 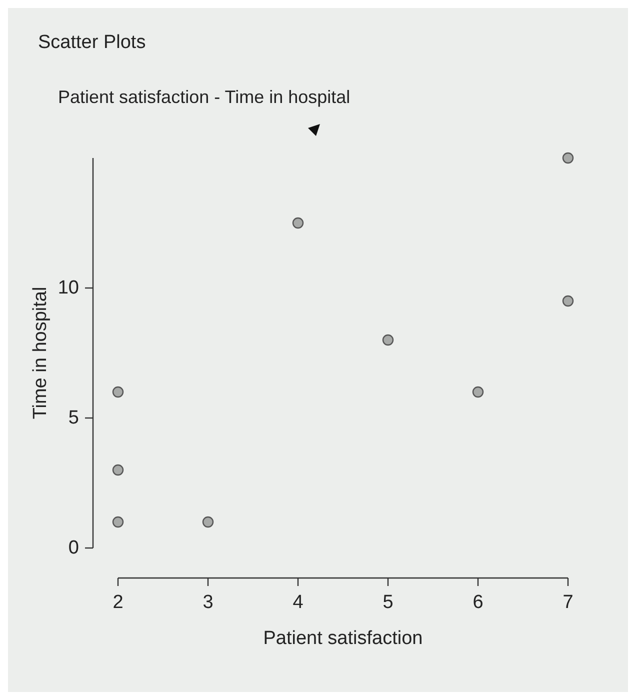 What do you see at coordinates (73, 548) in the screenshot?
I see `y-tick-label: 0` at bounding box center [73, 548].